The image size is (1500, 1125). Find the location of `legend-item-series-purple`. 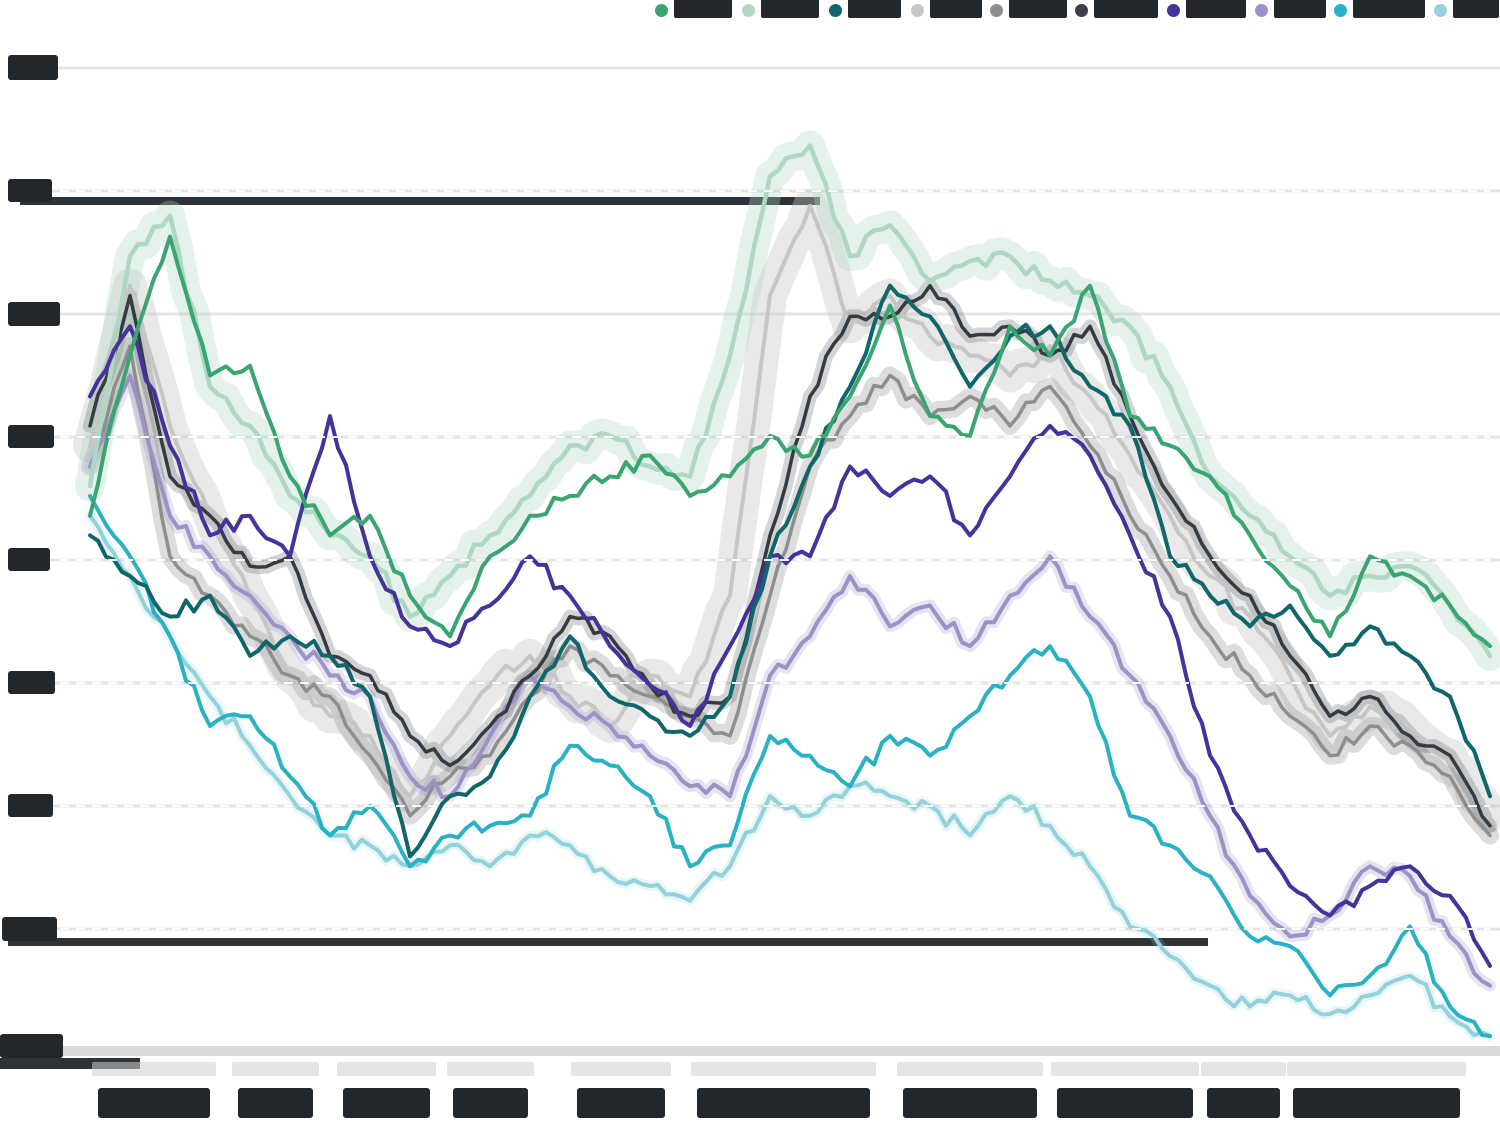

legend-item-series-purple is located at coordinates (1207, 11).